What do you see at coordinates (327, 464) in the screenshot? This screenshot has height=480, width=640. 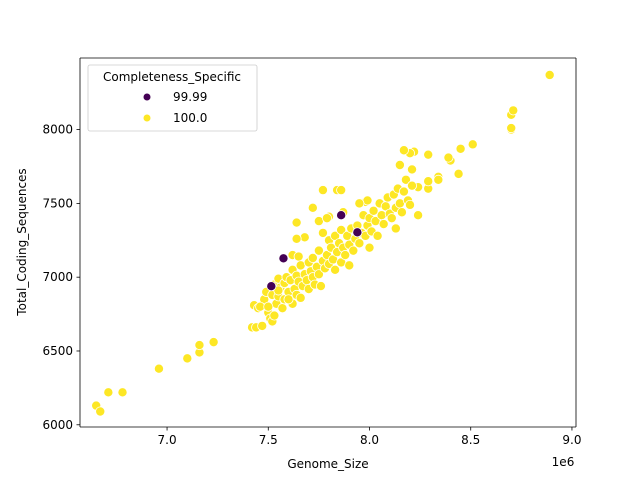 I see `x-axis-label: Genome_Size` at bounding box center [327, 464].